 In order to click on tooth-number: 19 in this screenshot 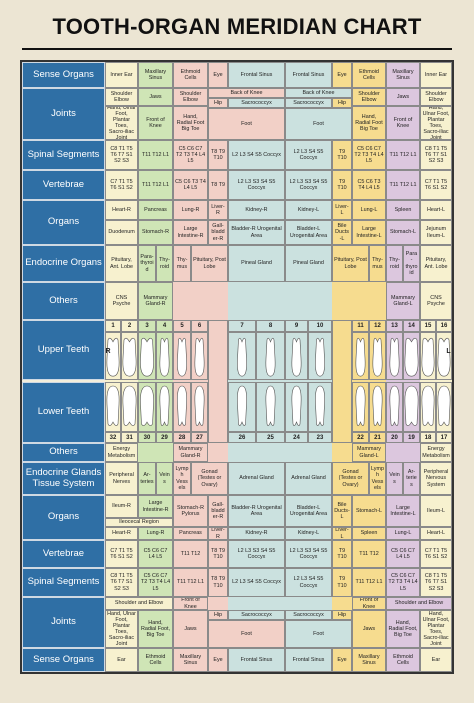, I will do `click(411, 437)`.